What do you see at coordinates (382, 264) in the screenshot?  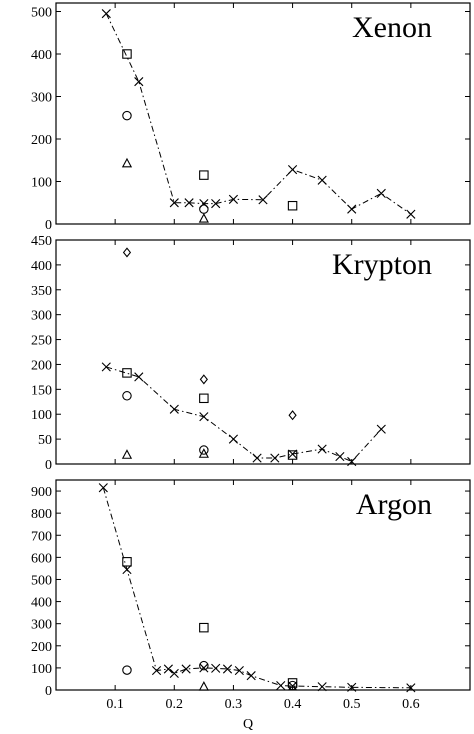 I see `panel-title: Krypton` at bounding box center [382, 264].